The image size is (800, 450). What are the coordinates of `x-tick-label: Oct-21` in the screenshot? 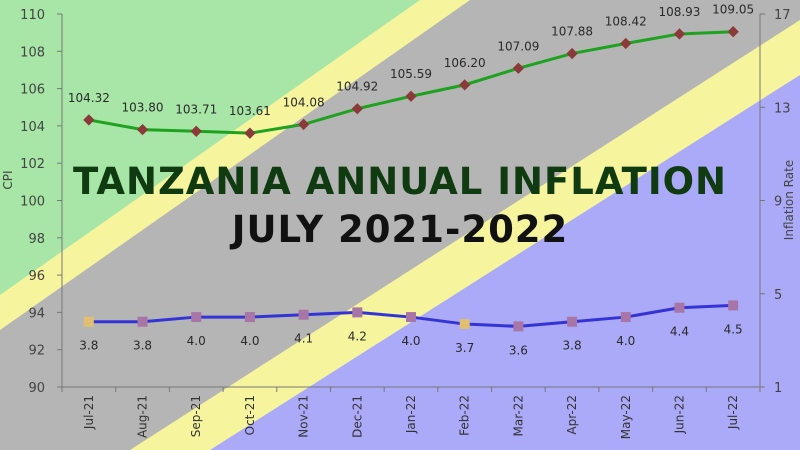 It's located at (250, 415).